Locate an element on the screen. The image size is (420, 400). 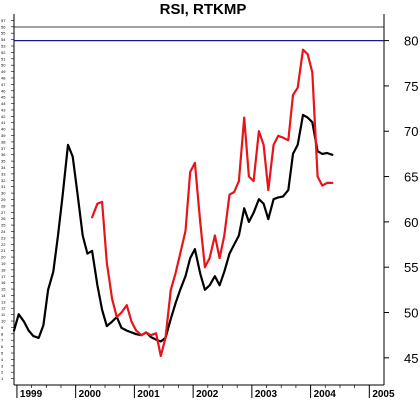
left-tick-label: 34 is located at coordinates (3, 167).